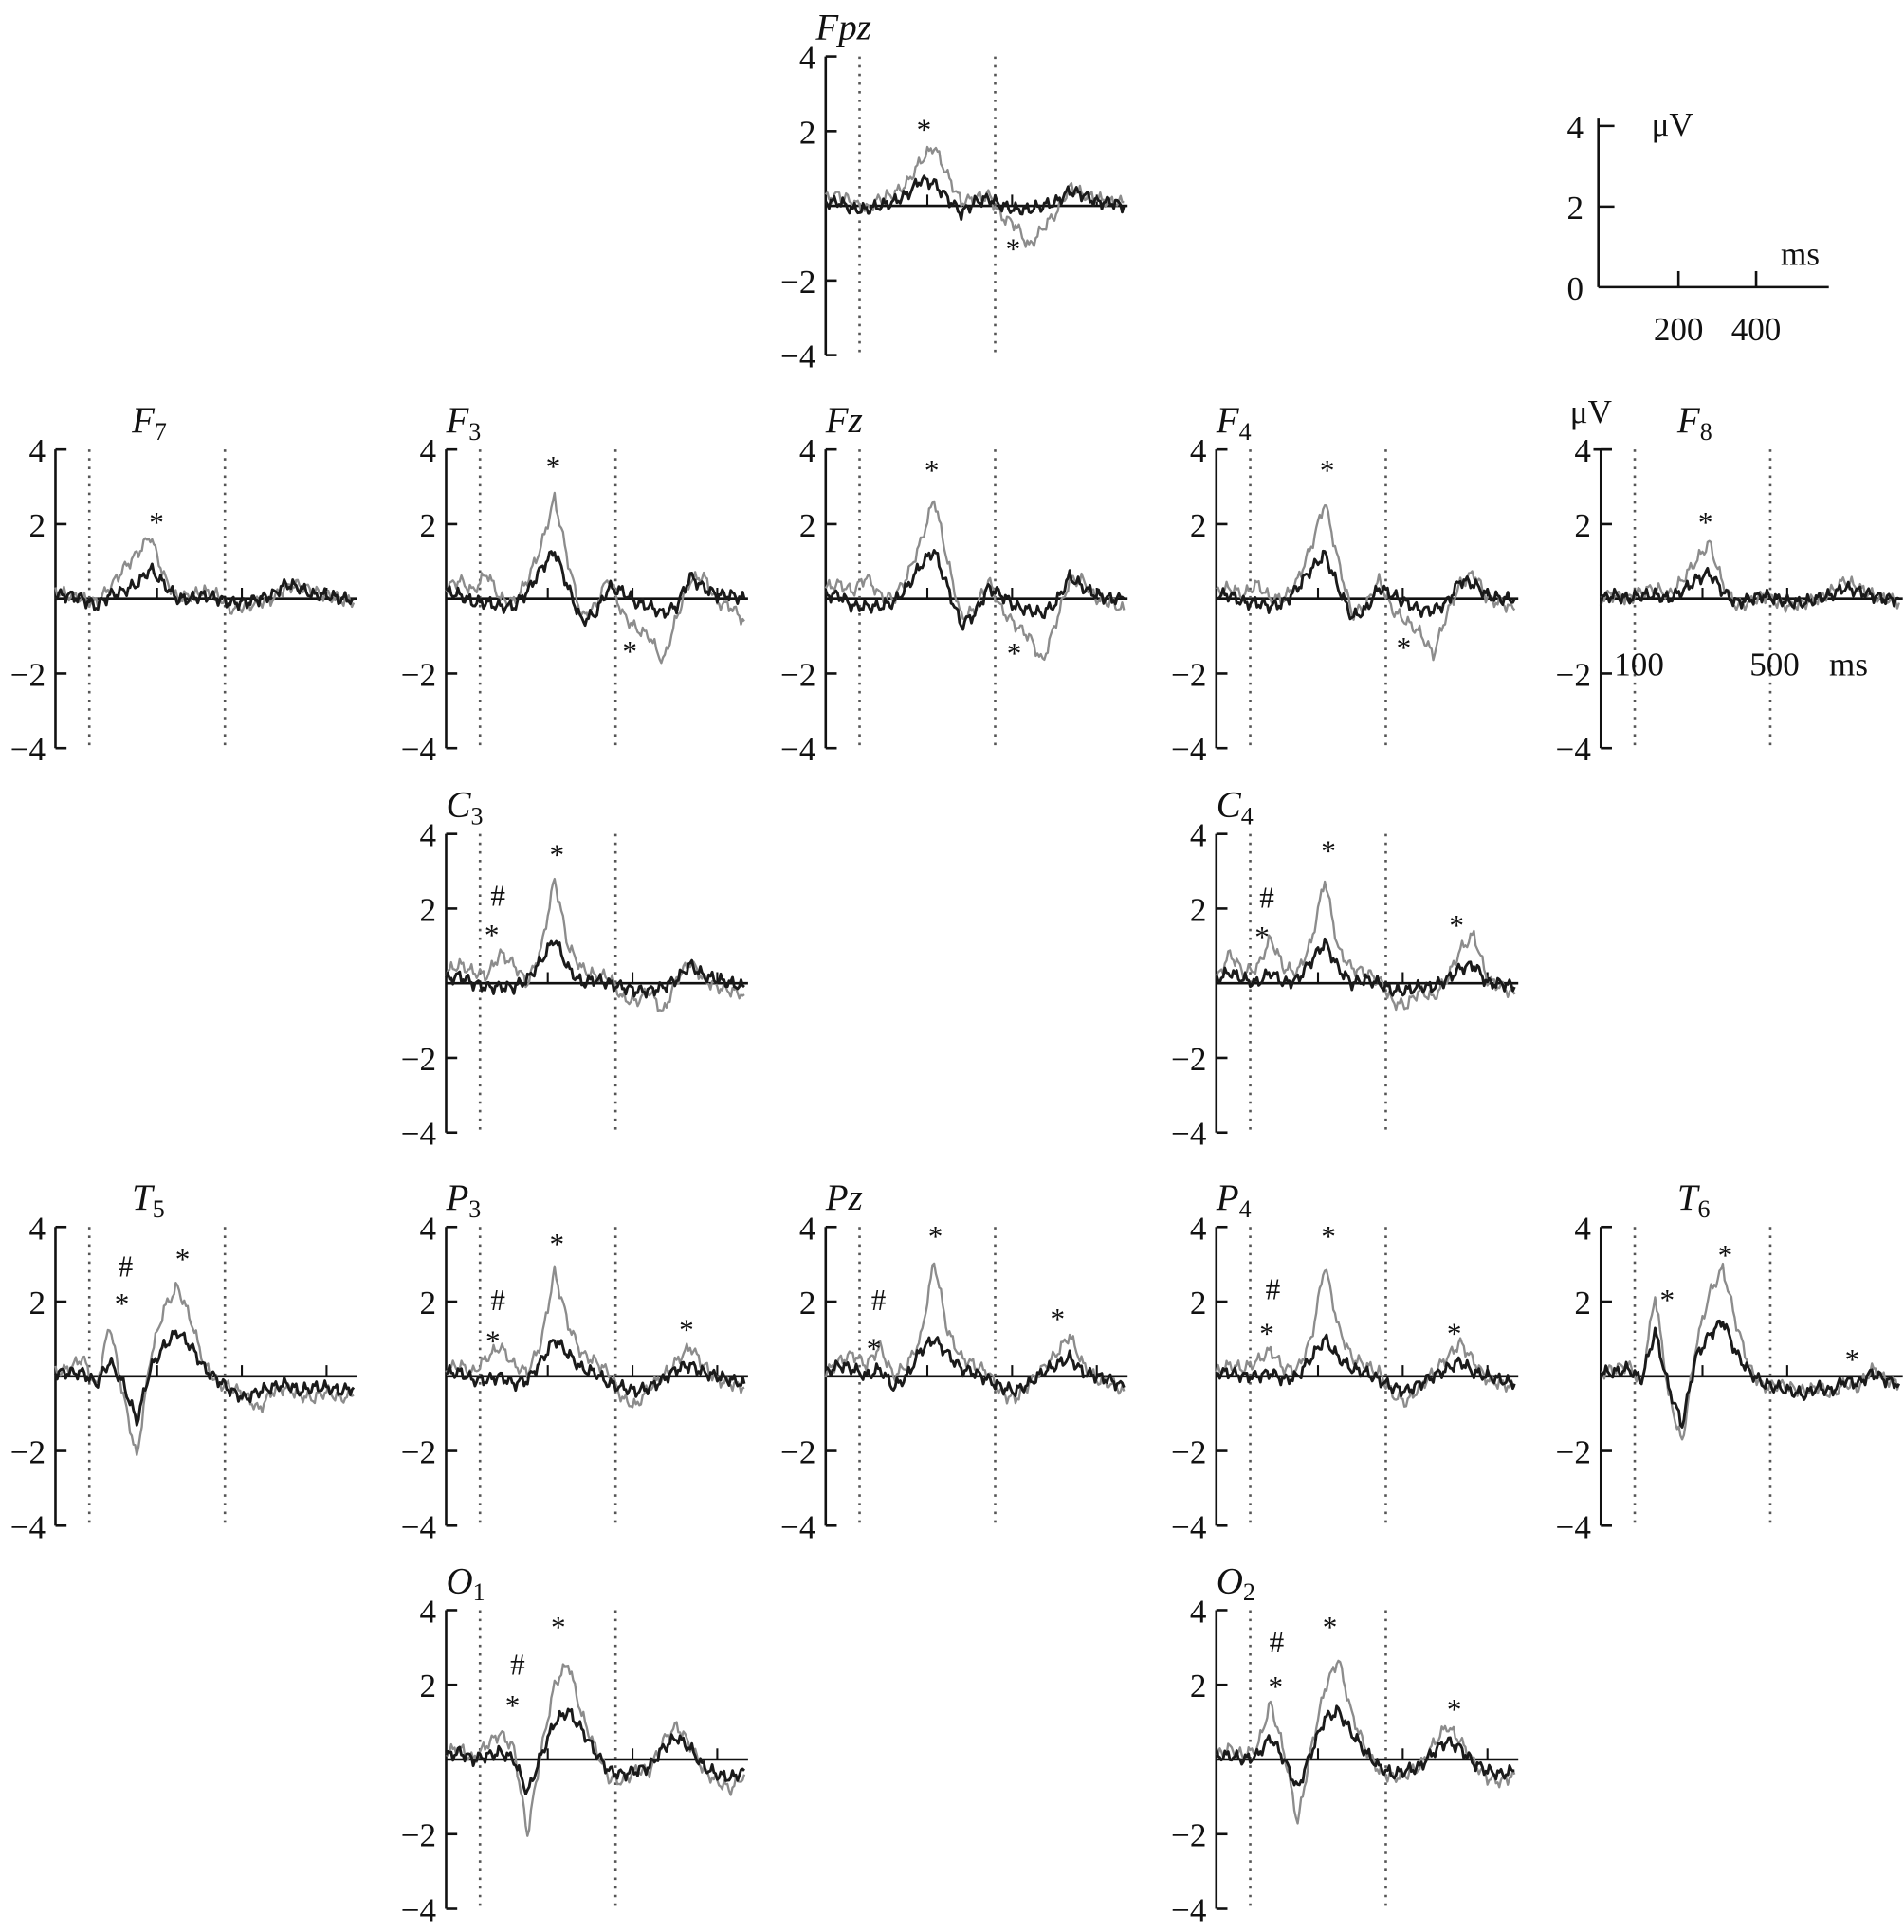 The height and width of the screenshot is (1932, 1904). Describe the element at coordinates (459, 1581) in the screenshot. I see `channel-label-main: O` at that location.